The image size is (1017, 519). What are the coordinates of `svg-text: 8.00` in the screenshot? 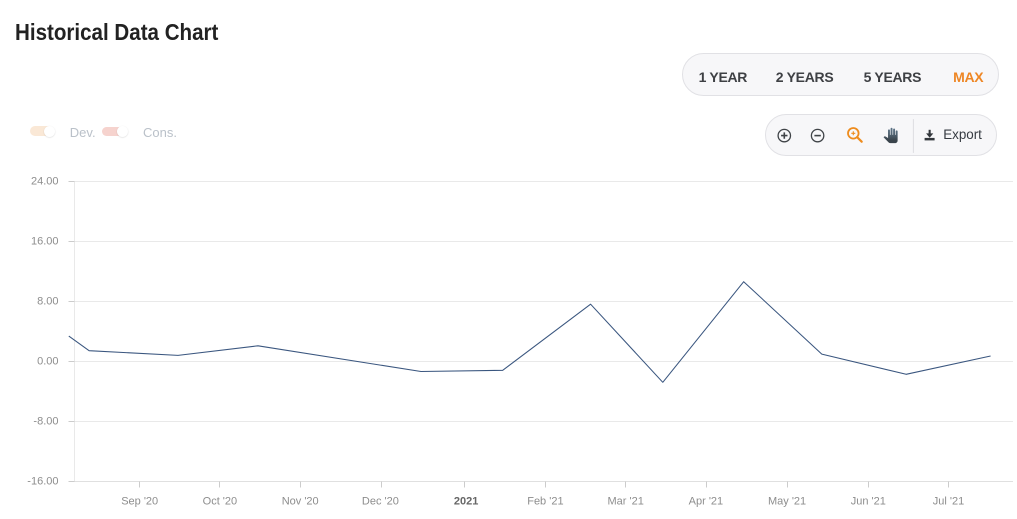 It's located at (47, 302).